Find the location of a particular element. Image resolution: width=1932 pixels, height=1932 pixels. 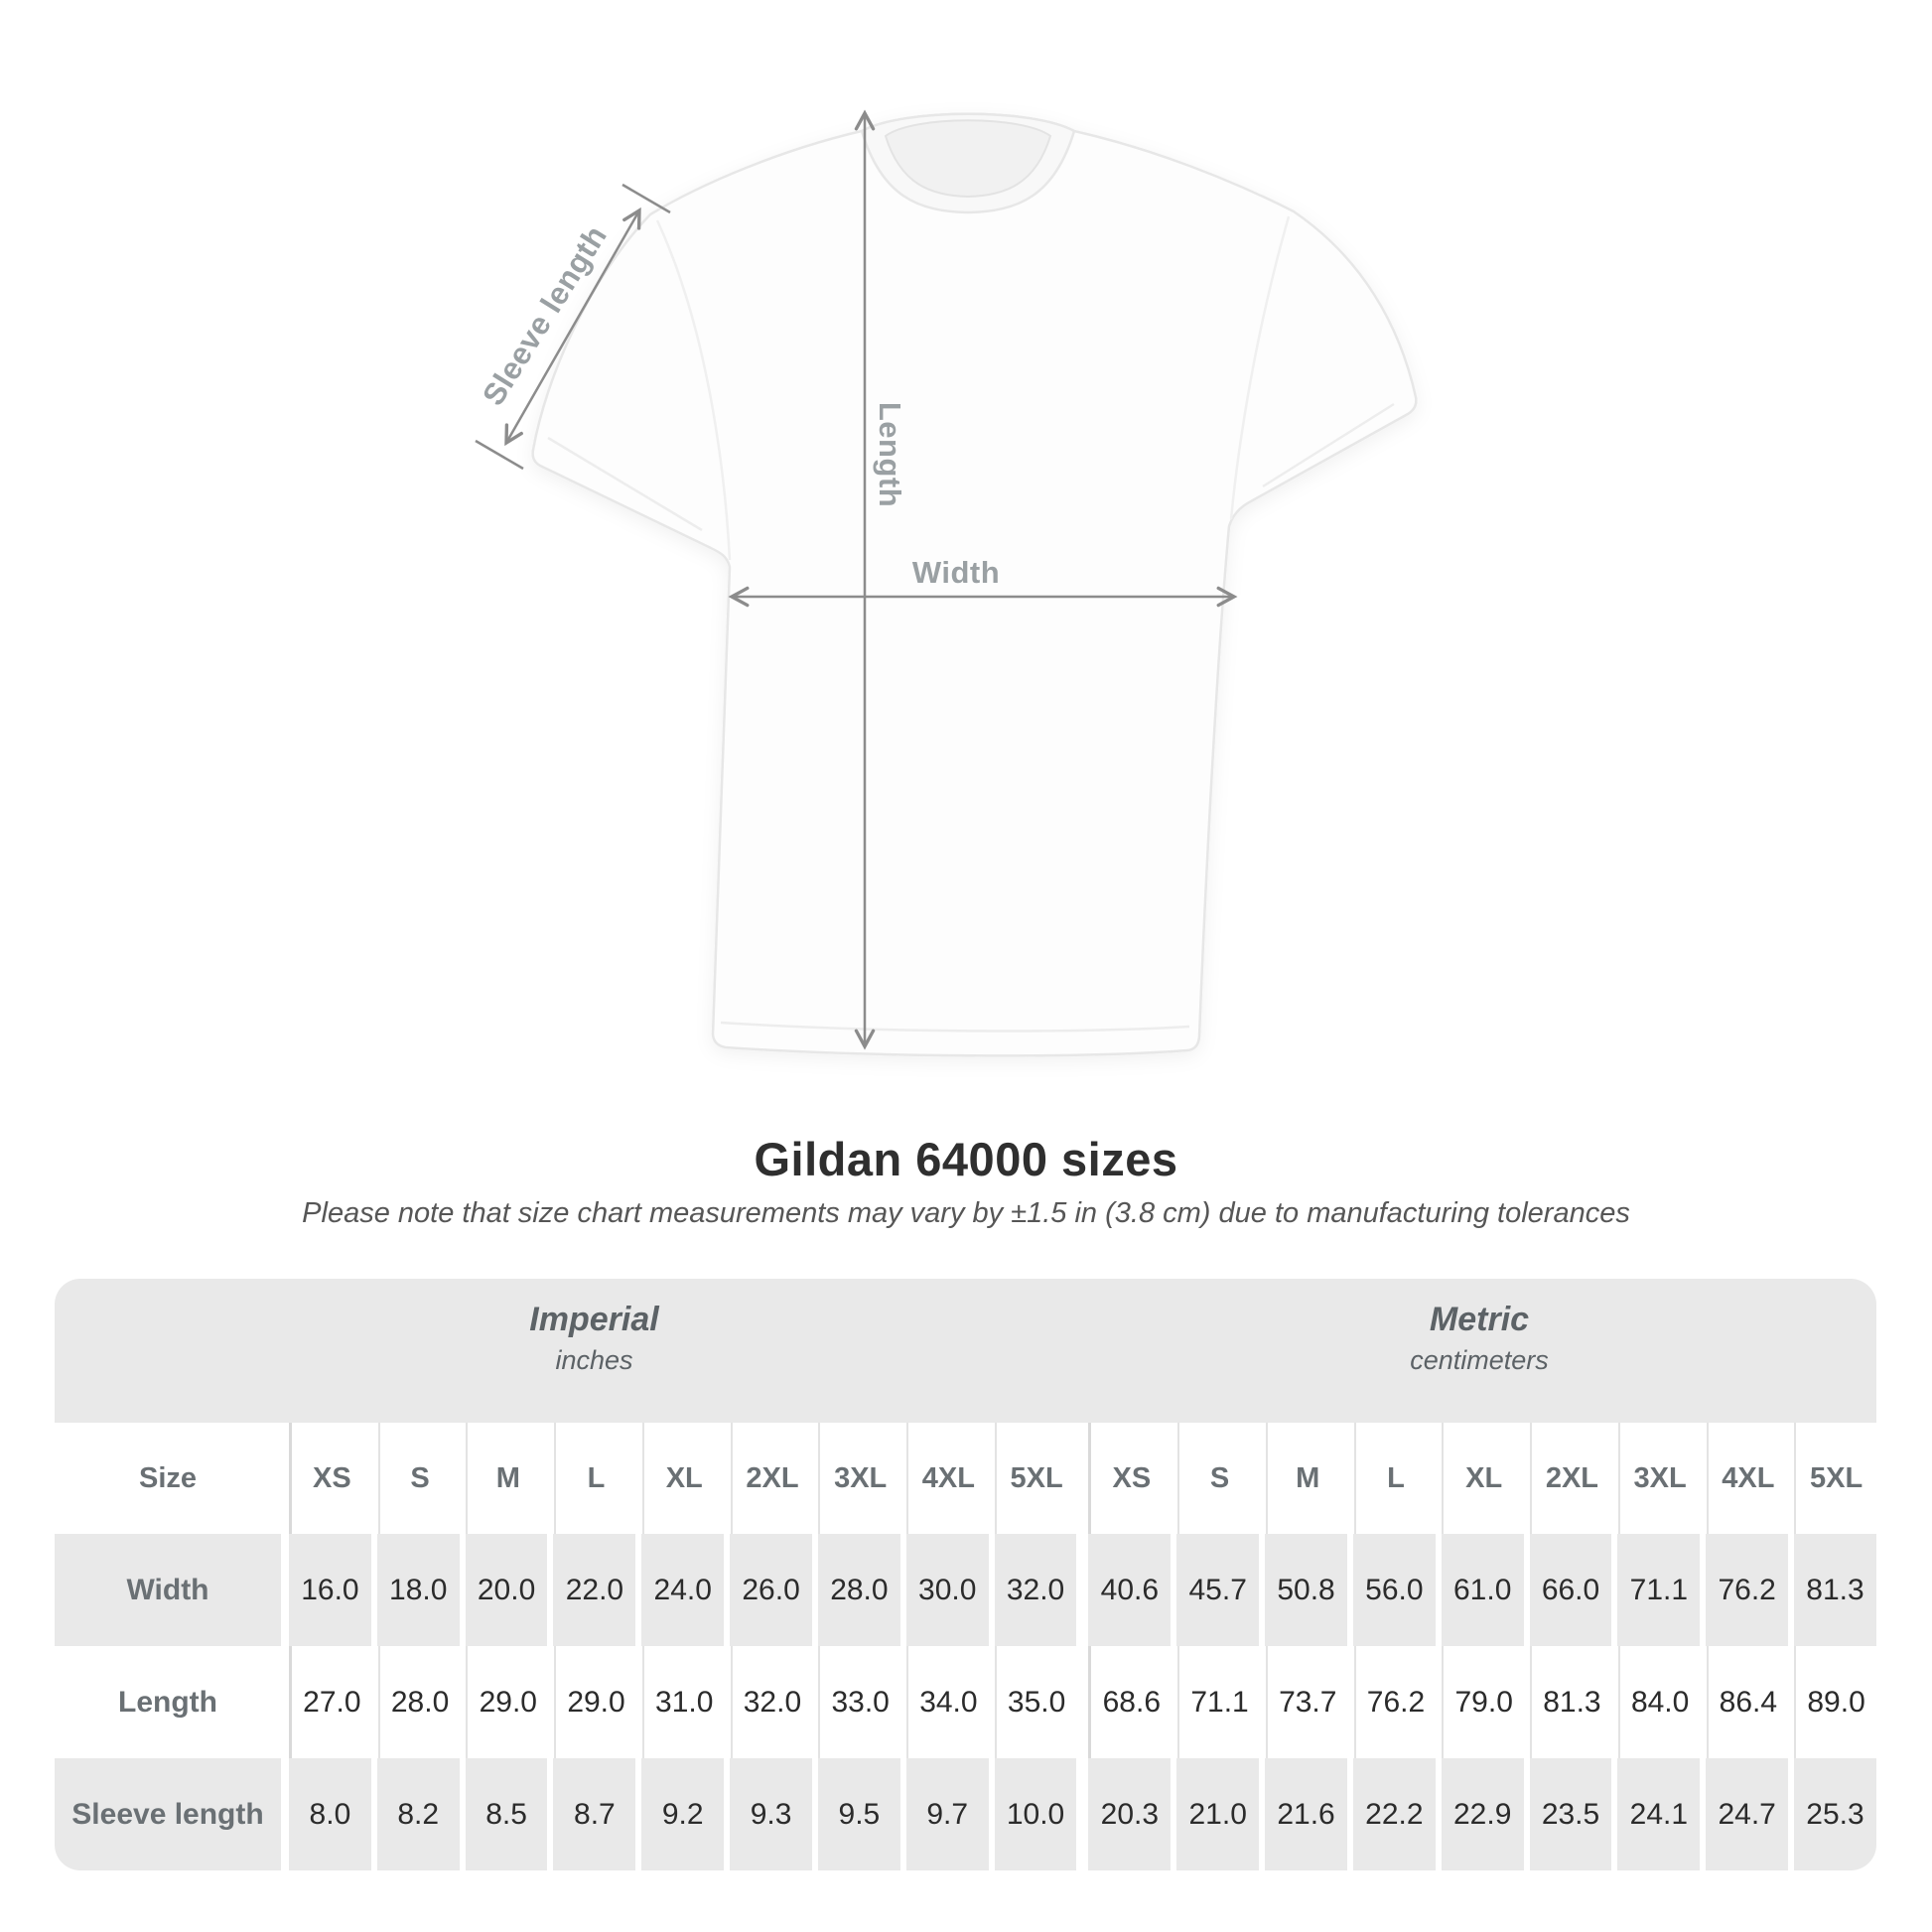

length-metric-value: 71.1 is located at coordinates (1218, 1702).